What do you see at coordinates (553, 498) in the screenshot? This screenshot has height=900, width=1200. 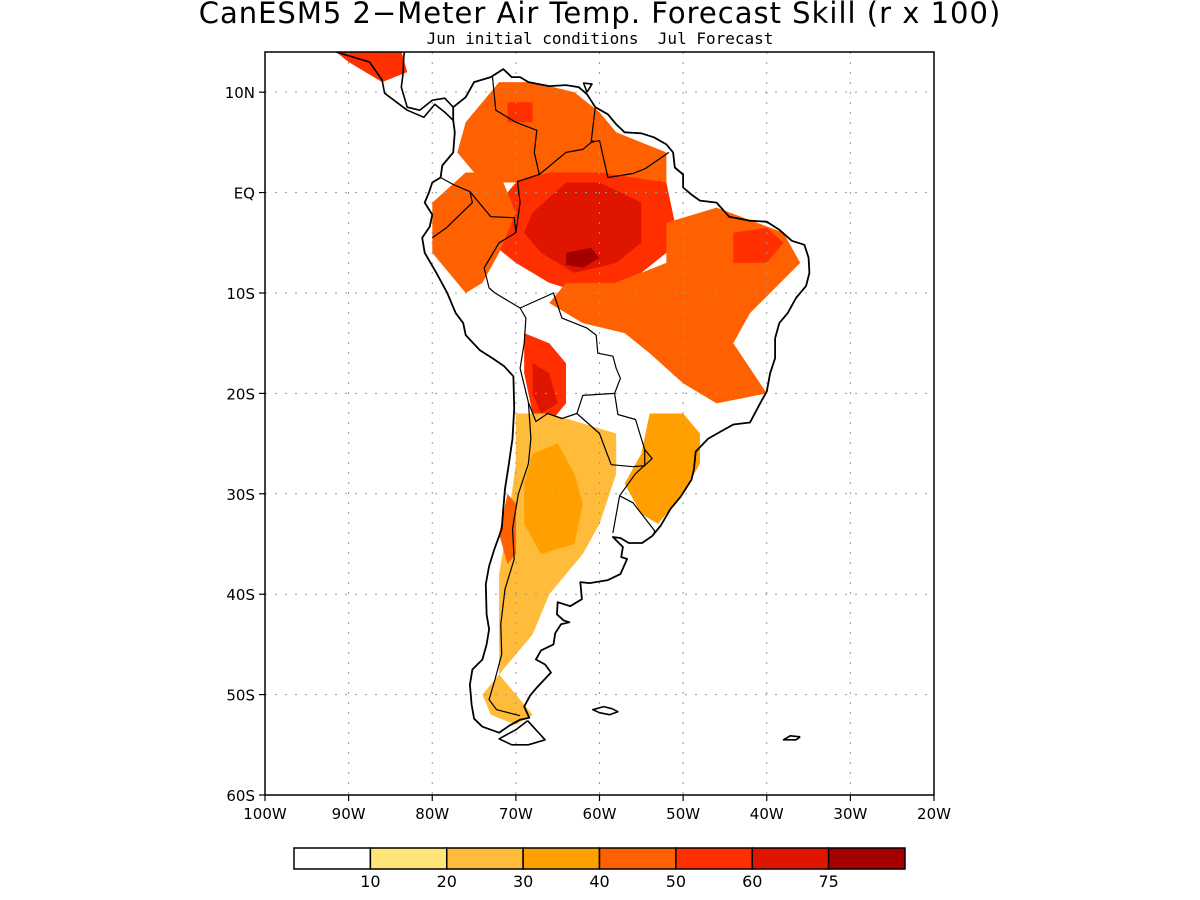 I see `skill-region-argentina-mid` at bounding box center [553, 498].